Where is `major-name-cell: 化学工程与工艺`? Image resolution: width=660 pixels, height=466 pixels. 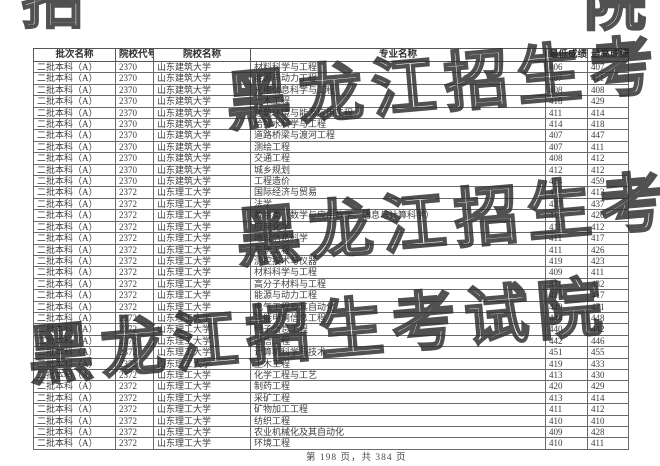
major-name-cell: 化学工程与工艺 is located at coordinates (398, 375).